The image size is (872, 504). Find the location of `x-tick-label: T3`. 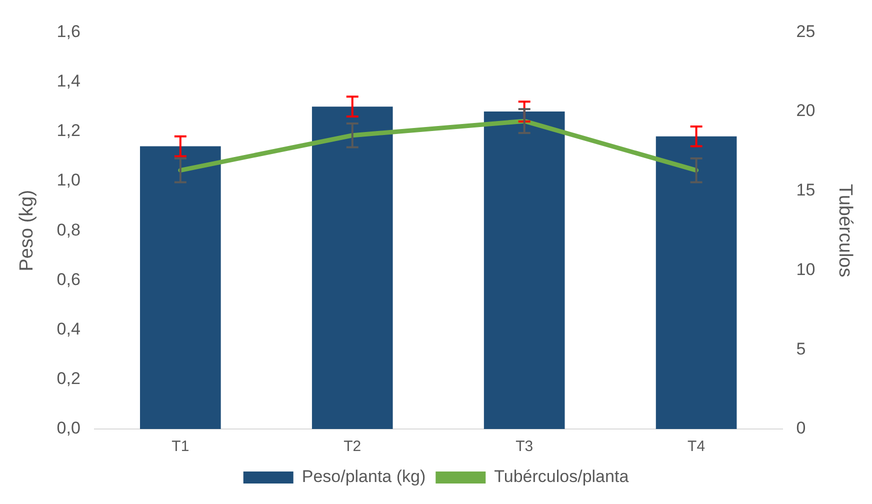

x-tick-label: T3 is located at coordinates (525, 447).